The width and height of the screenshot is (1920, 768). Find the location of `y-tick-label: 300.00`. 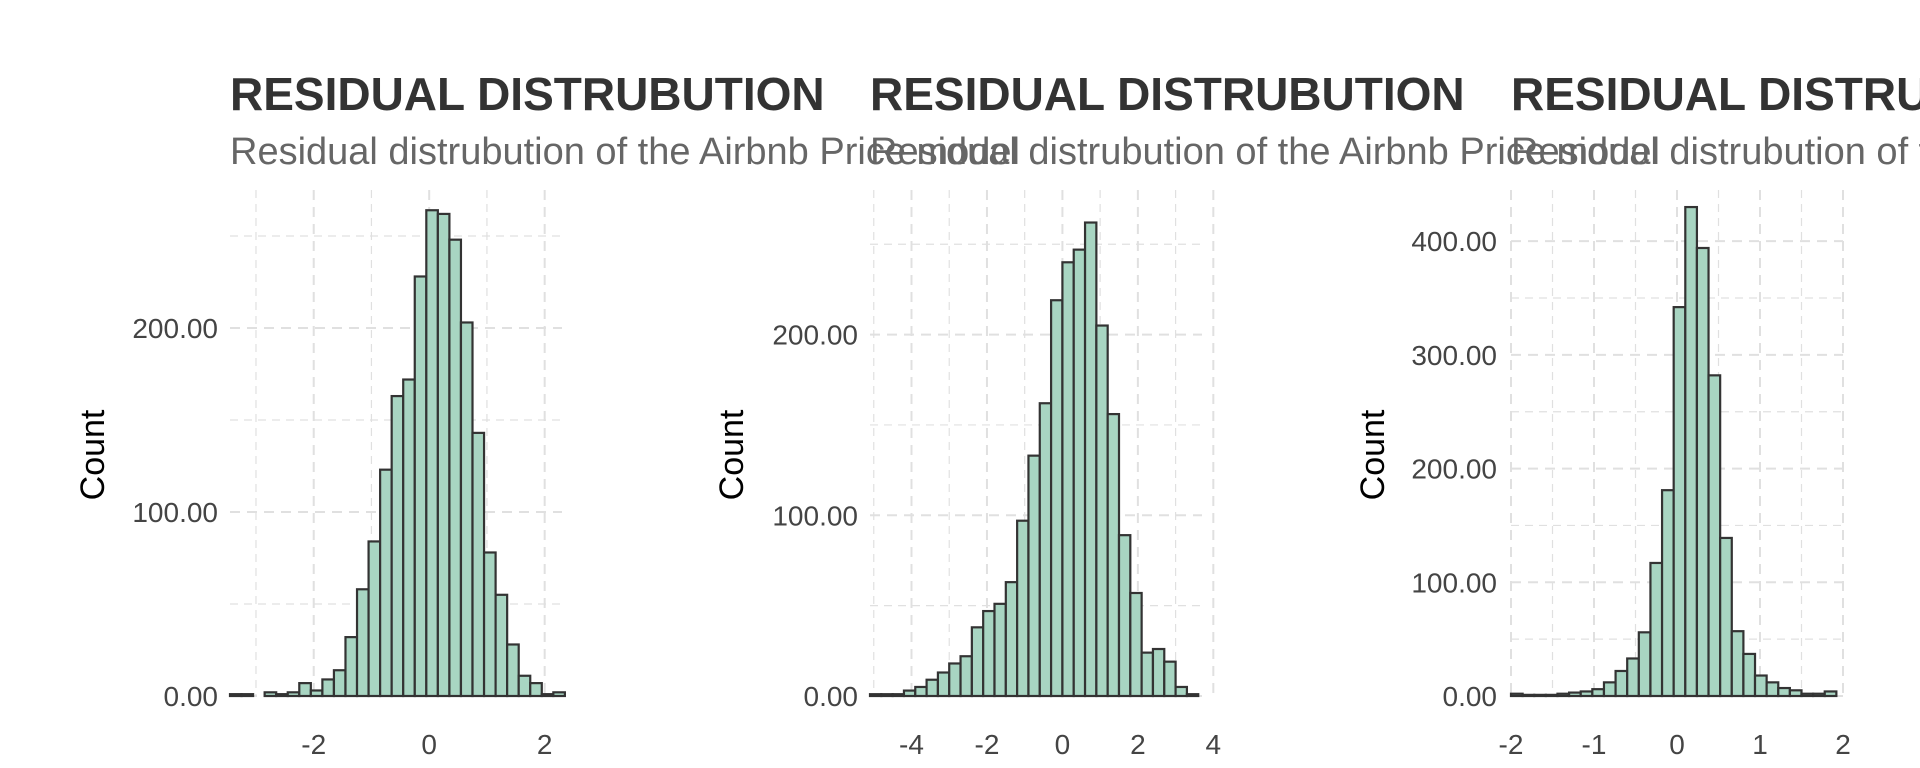

y-tick-label: 300.00 is located at coordinates (1454, 355).